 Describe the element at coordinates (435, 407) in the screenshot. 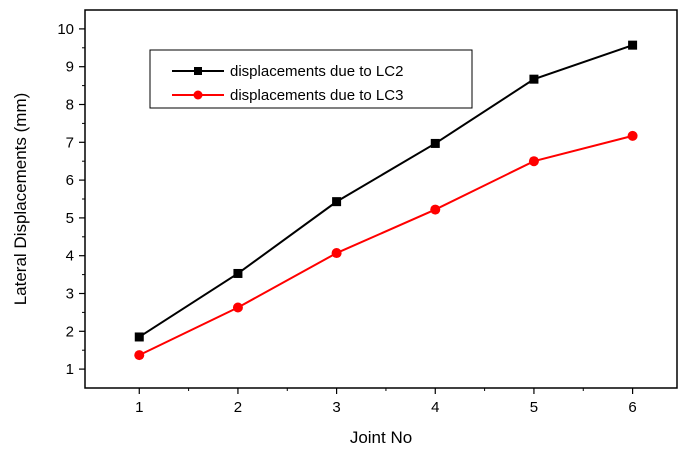

I see `x-tick-label: 4` at that location.